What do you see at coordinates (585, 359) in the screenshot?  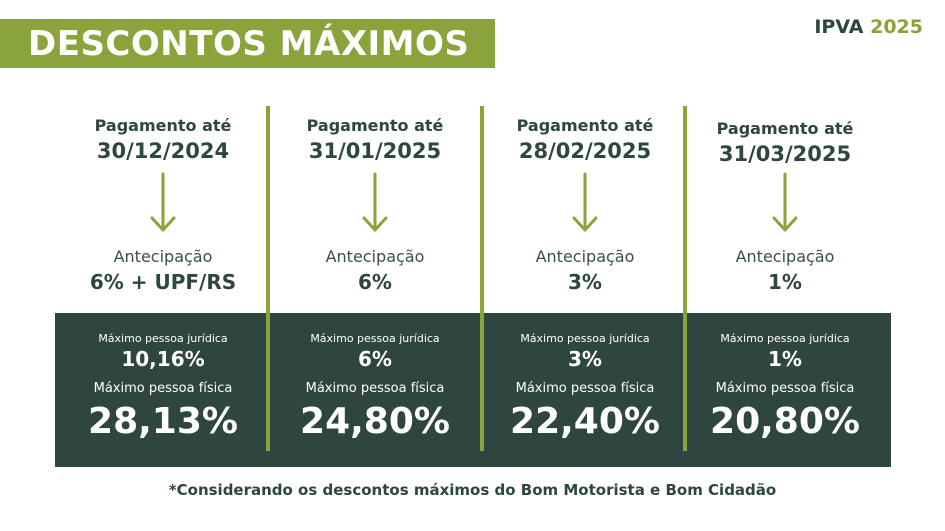 I see `pj-value: 3%` at bounding box center [585, 359].